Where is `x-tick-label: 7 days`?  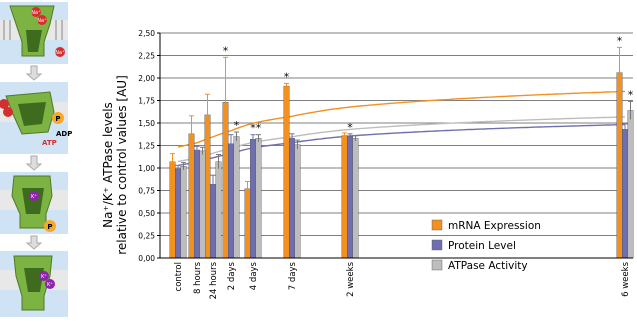
x-tick-label: 7 days is located at coordinates (293, 275).